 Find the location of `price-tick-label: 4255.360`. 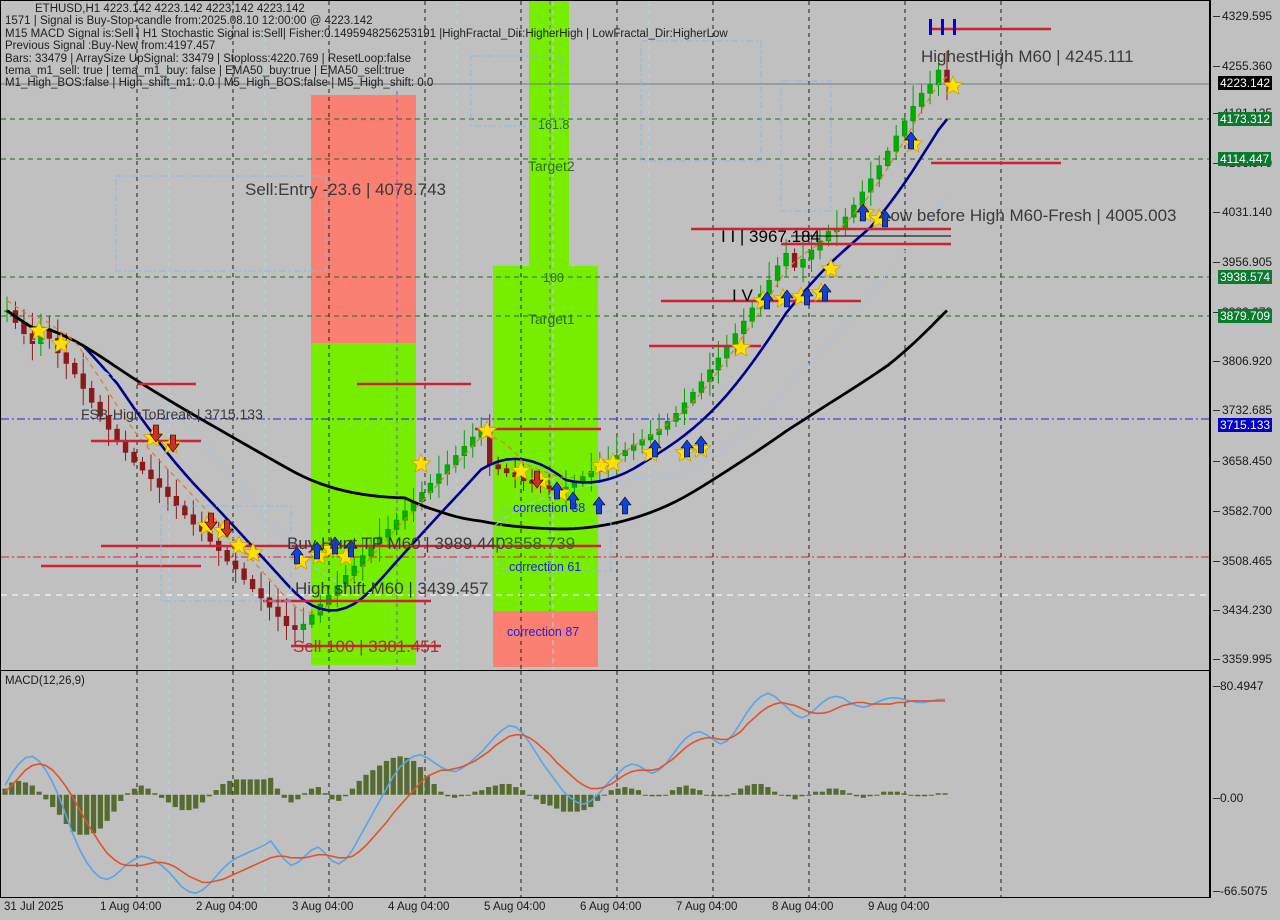

price-tick-label: 4255.360 is located at coordinates (1247, 66).